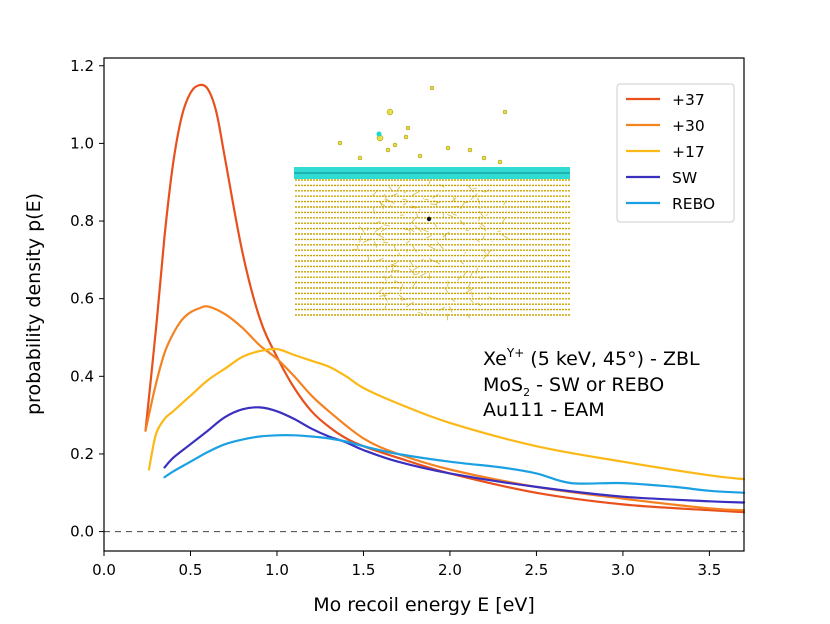 The height and width of the screenshot is (624, 830). What do you see at coordinates (537, 570) in the screenshot?
I see `x-tick-label: 2.5` at bounding box center [537, 570].